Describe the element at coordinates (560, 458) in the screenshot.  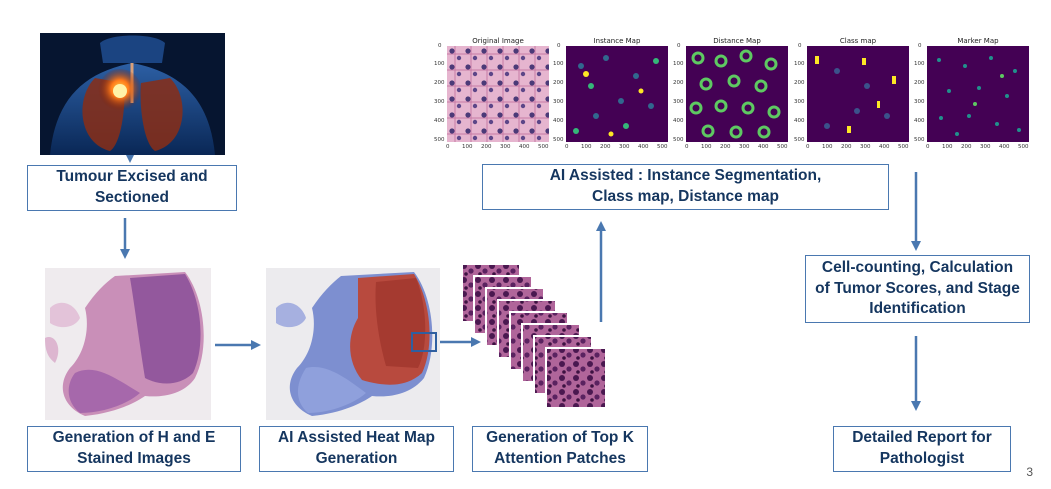
I see `box-line: Attention Patches` at that location.